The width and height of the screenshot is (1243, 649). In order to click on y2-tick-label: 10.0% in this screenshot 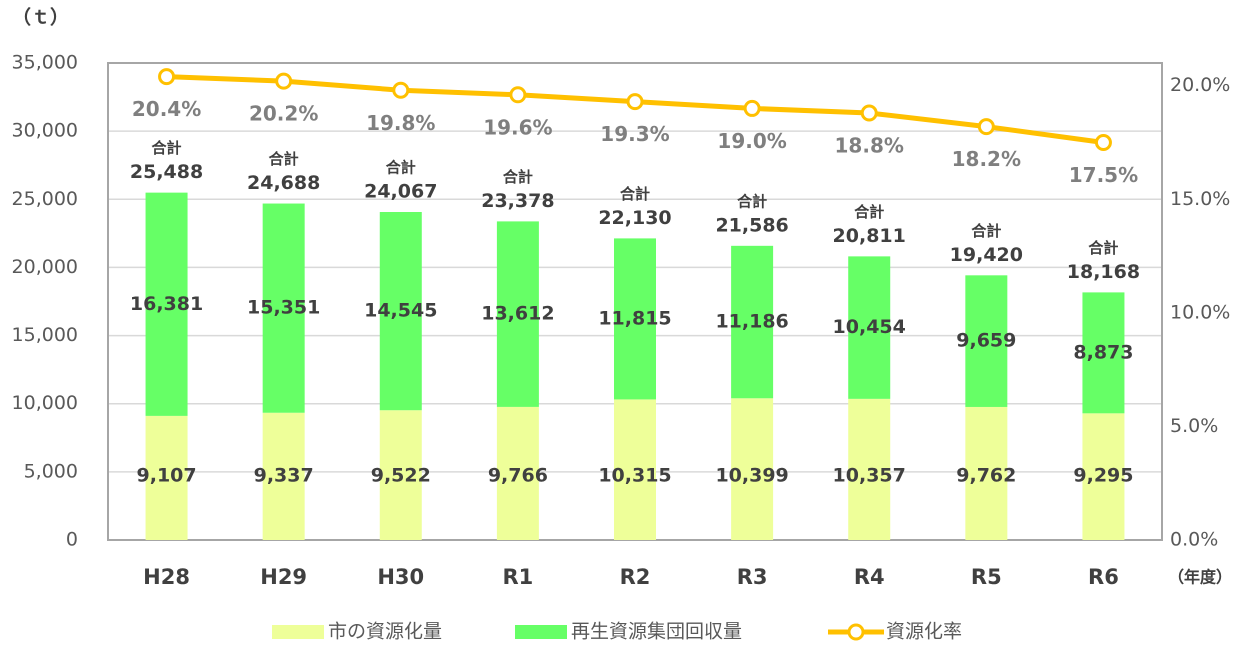, I will do `click(1200, 312)`.